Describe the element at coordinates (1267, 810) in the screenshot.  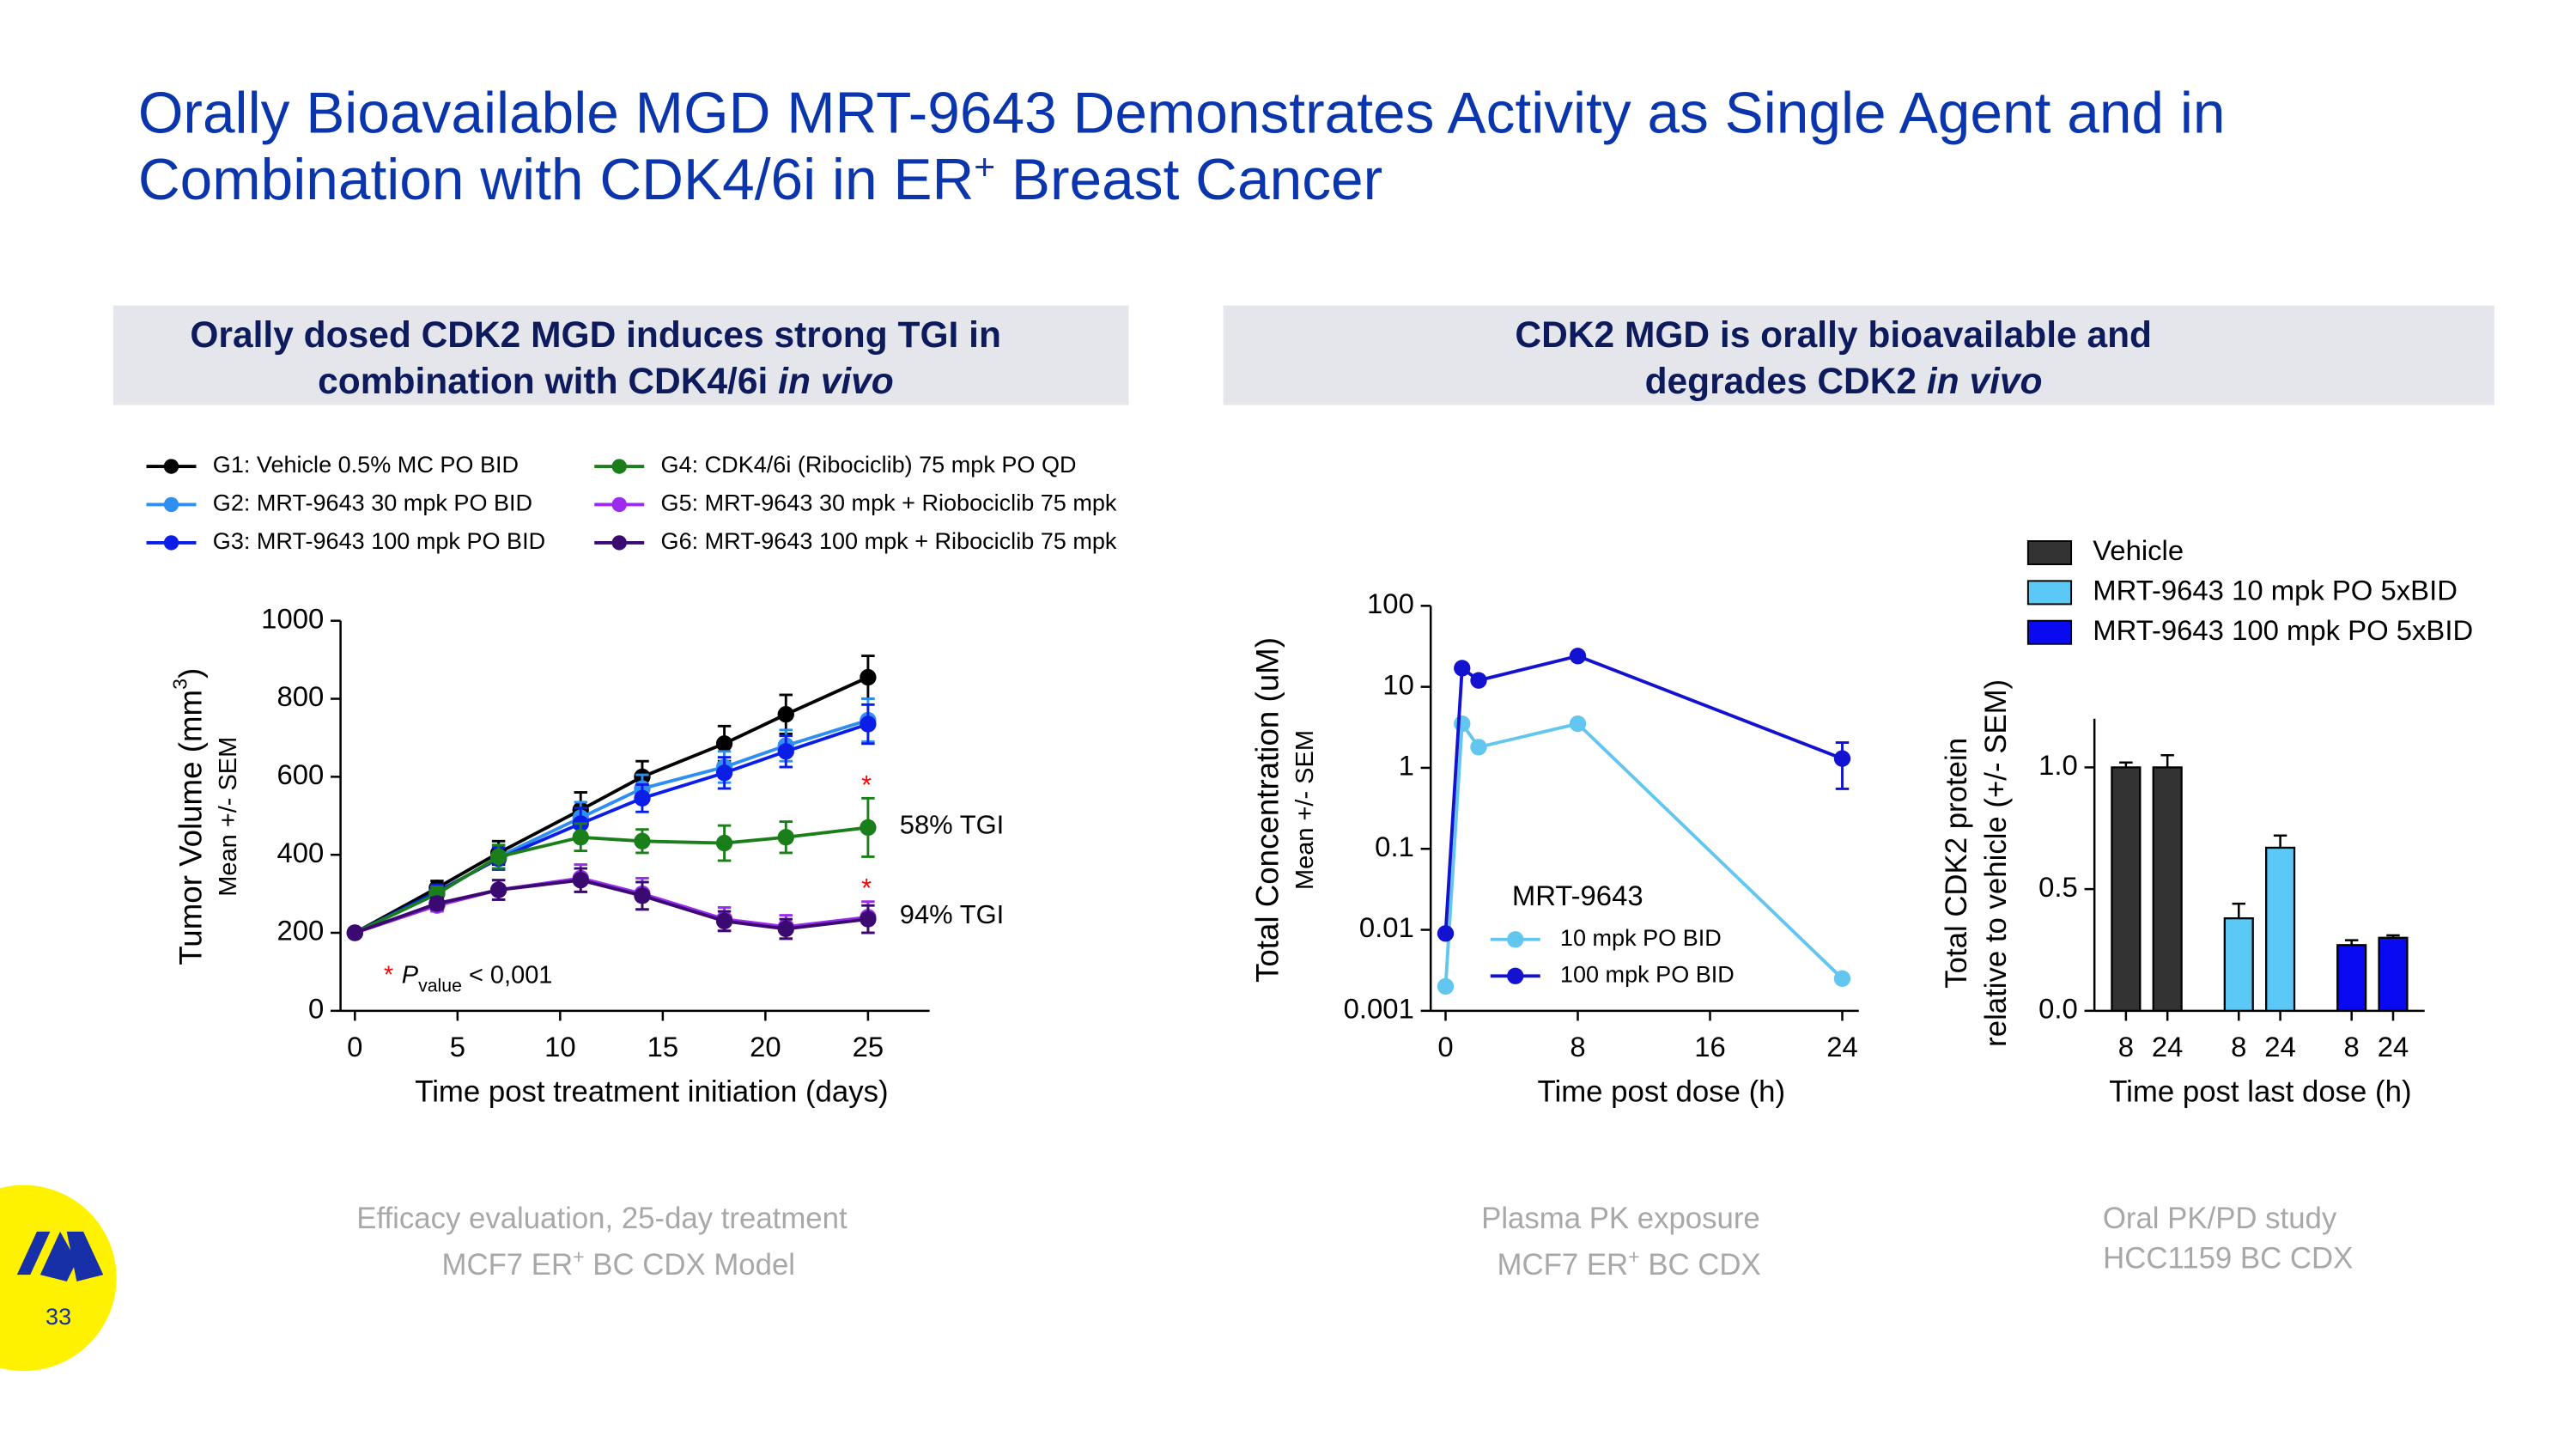
I see `y-axis-label: Total Concentration (uM)` at that location.